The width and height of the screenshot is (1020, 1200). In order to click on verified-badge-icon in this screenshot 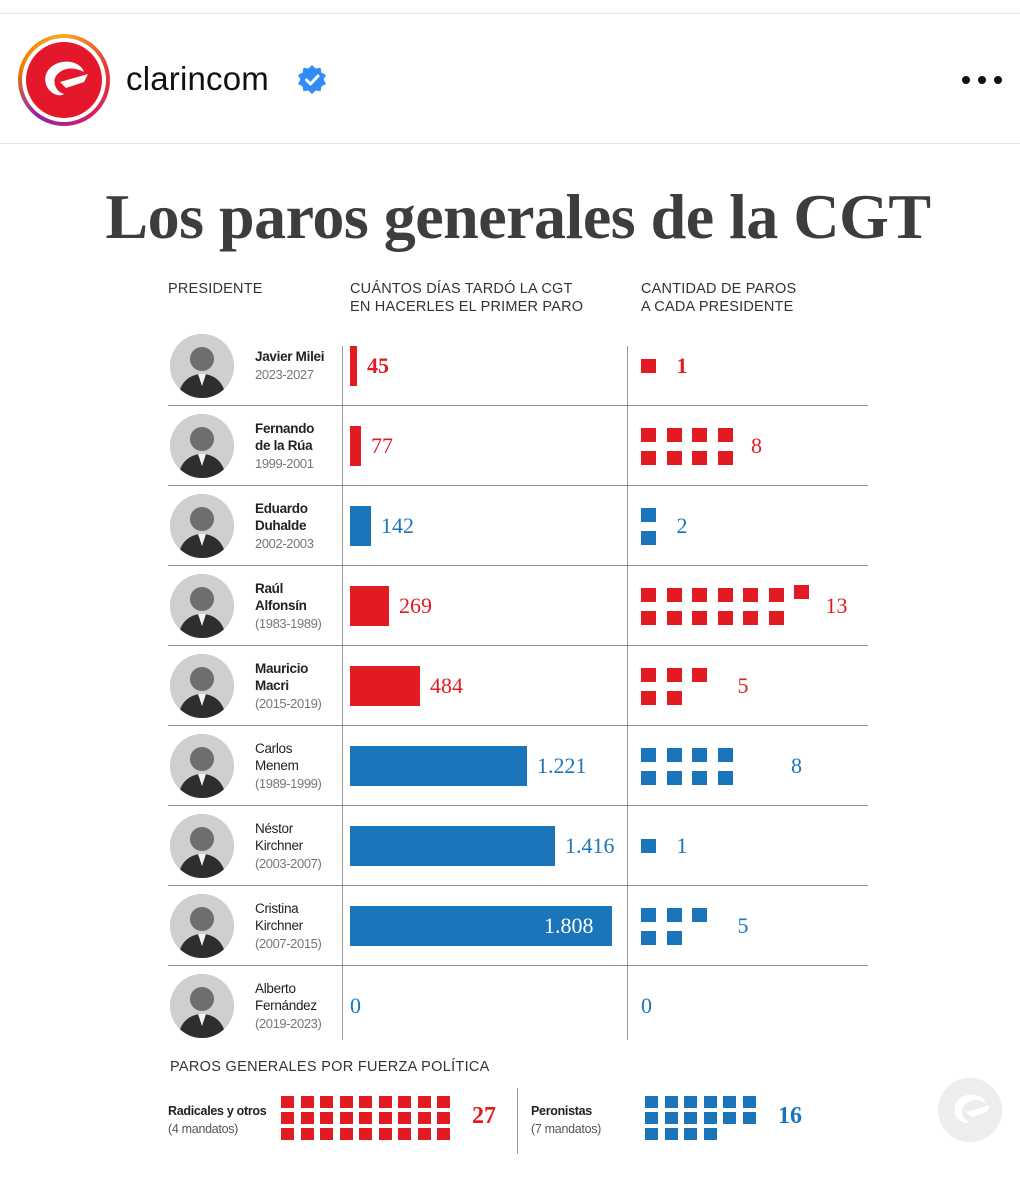, I will do `click(312, 79)`.